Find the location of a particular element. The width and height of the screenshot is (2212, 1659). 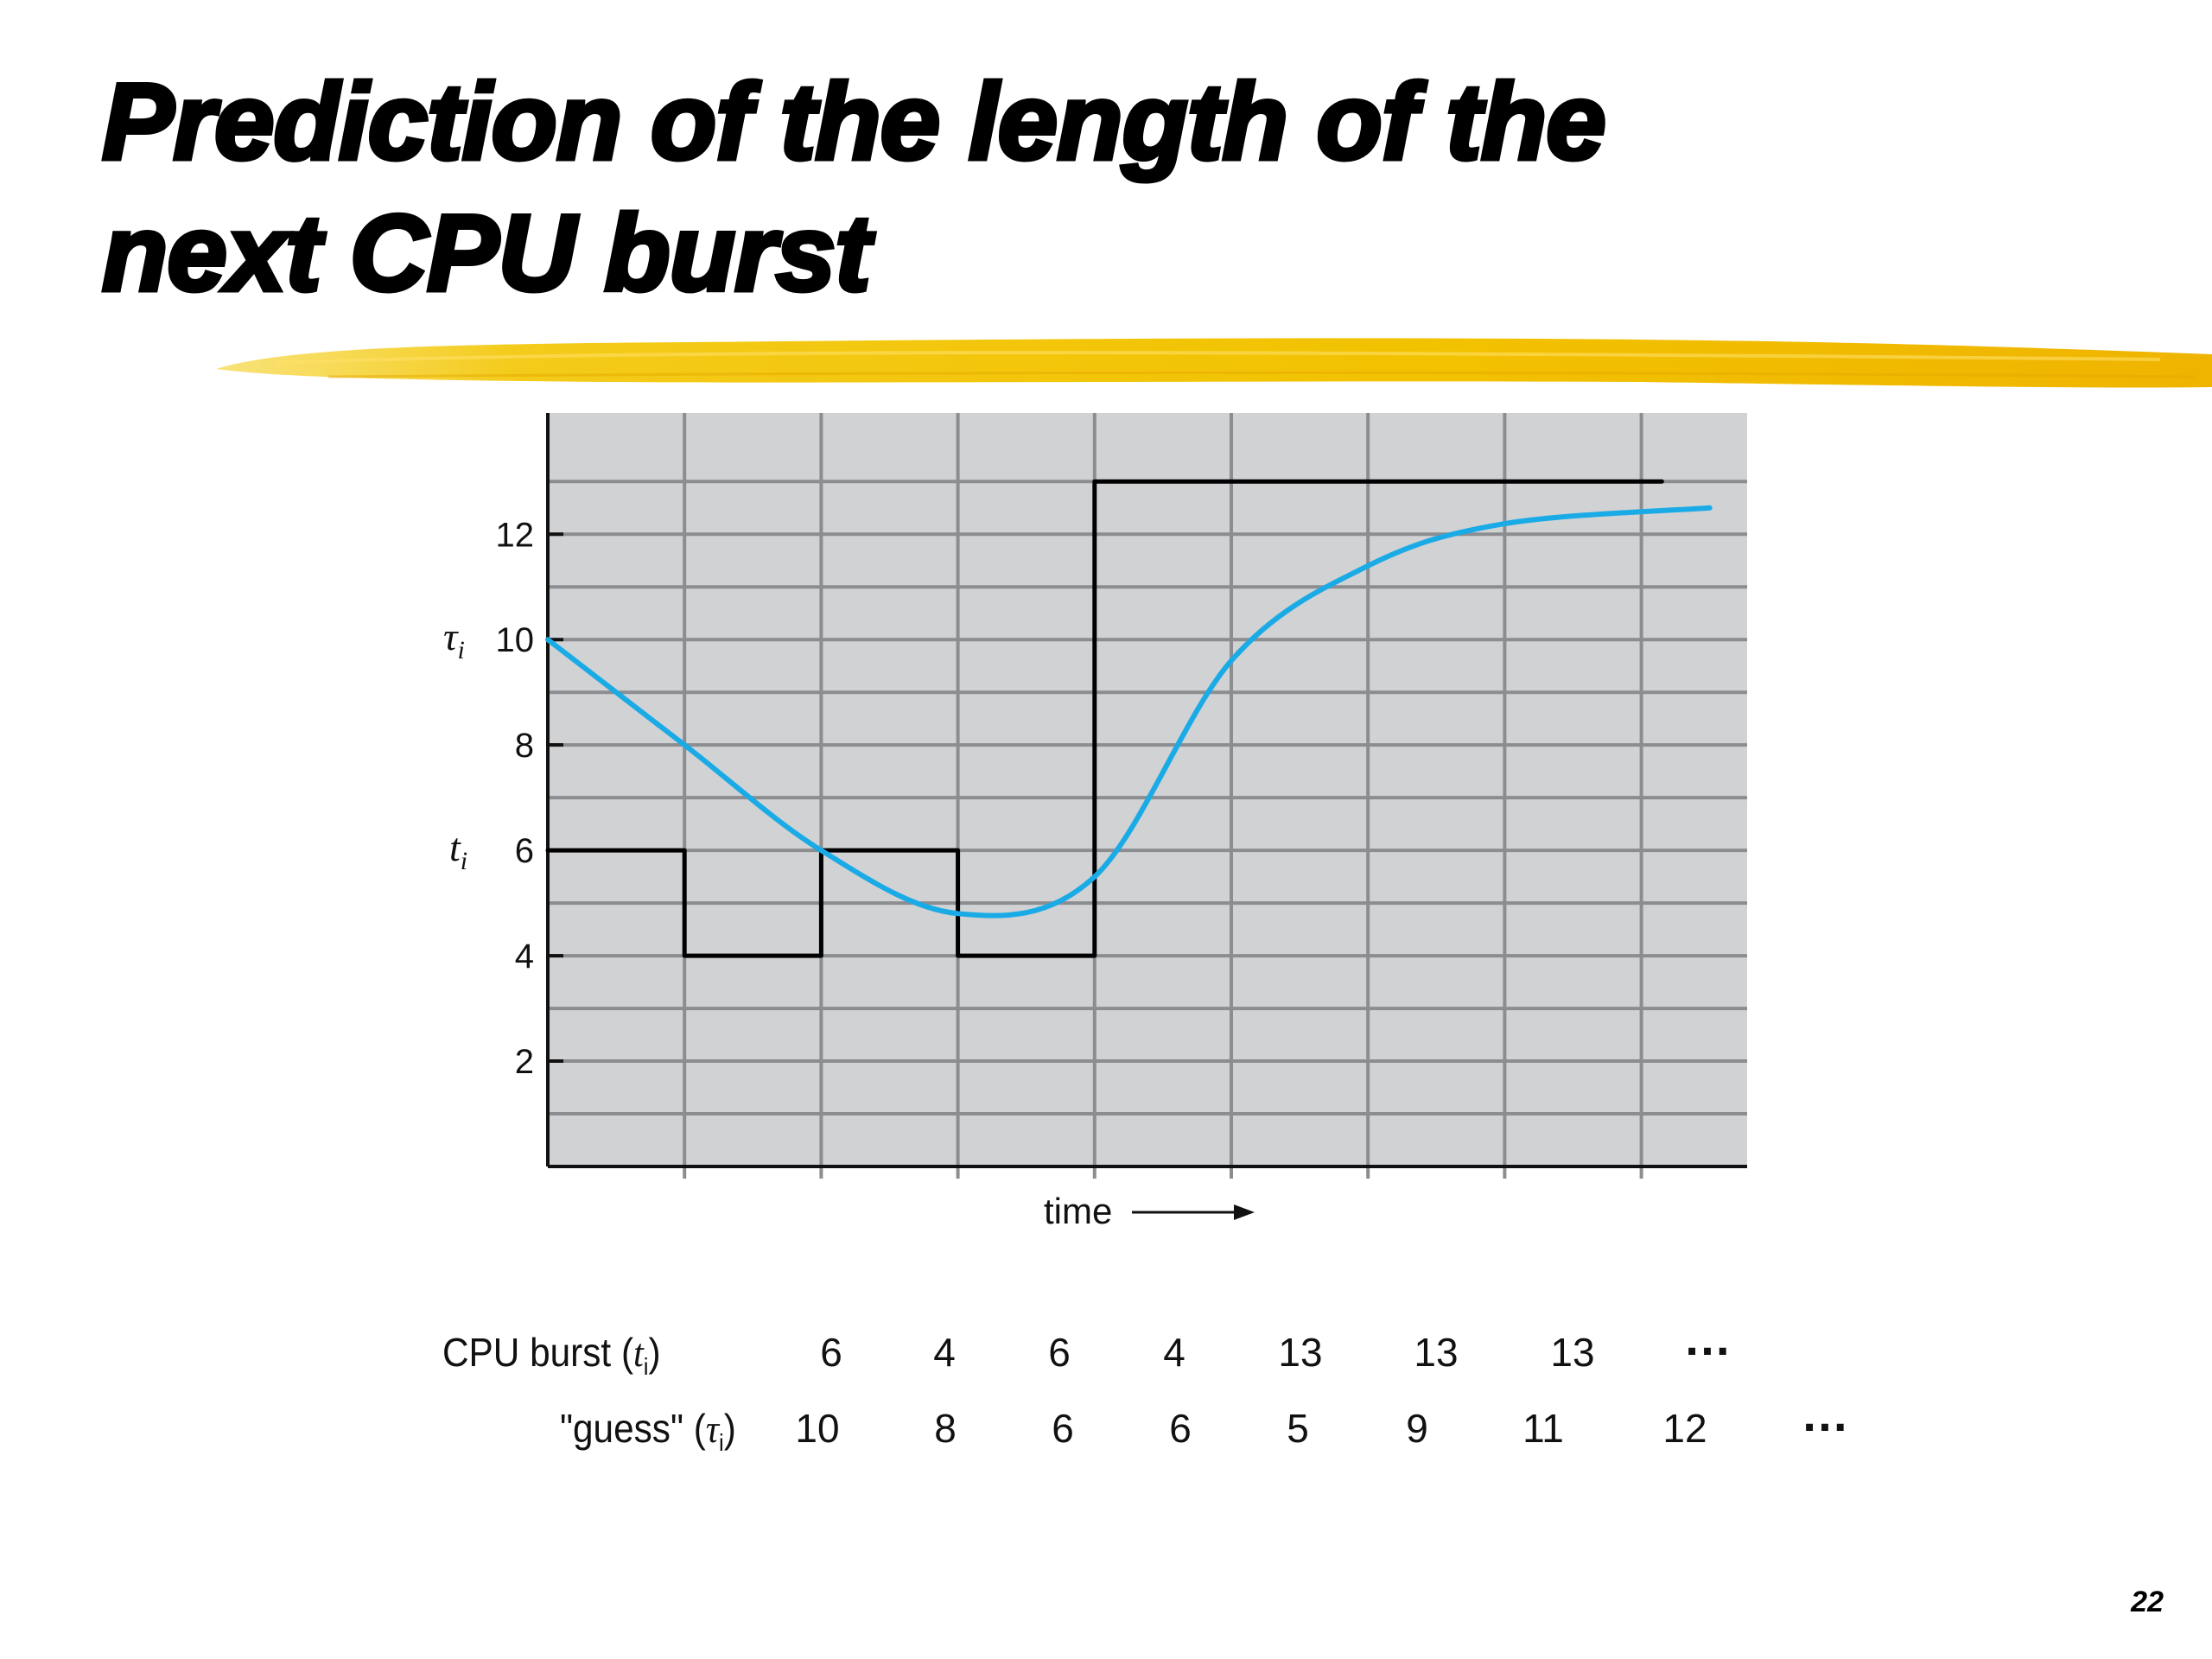

y-tick-label: 10 is located at coordinates (515, 640).